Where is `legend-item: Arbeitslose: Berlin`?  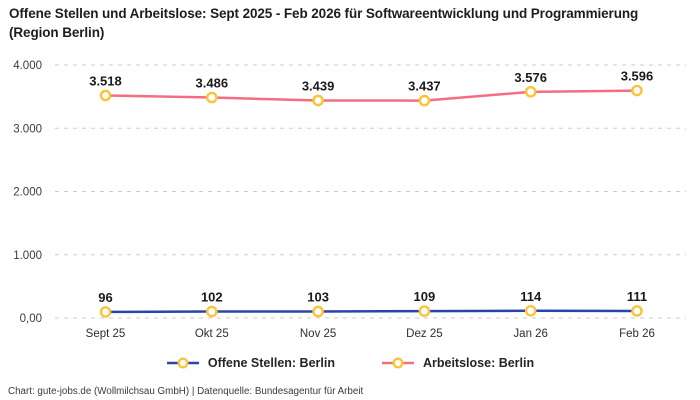
legend-item: Arbeitslose: Berlin is located at coordinates (457, 363).